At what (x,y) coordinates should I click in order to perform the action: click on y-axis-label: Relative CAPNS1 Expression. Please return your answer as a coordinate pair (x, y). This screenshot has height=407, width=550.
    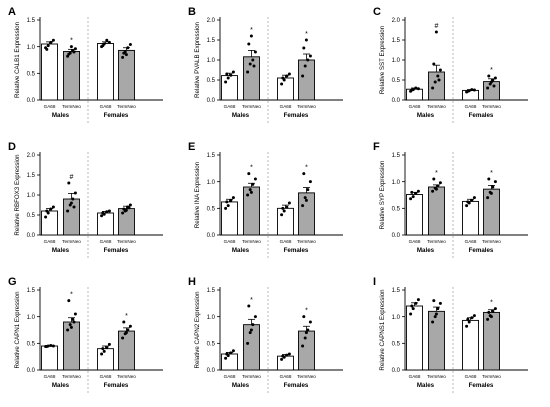
    Looking at the image, I should click on (382, 330).